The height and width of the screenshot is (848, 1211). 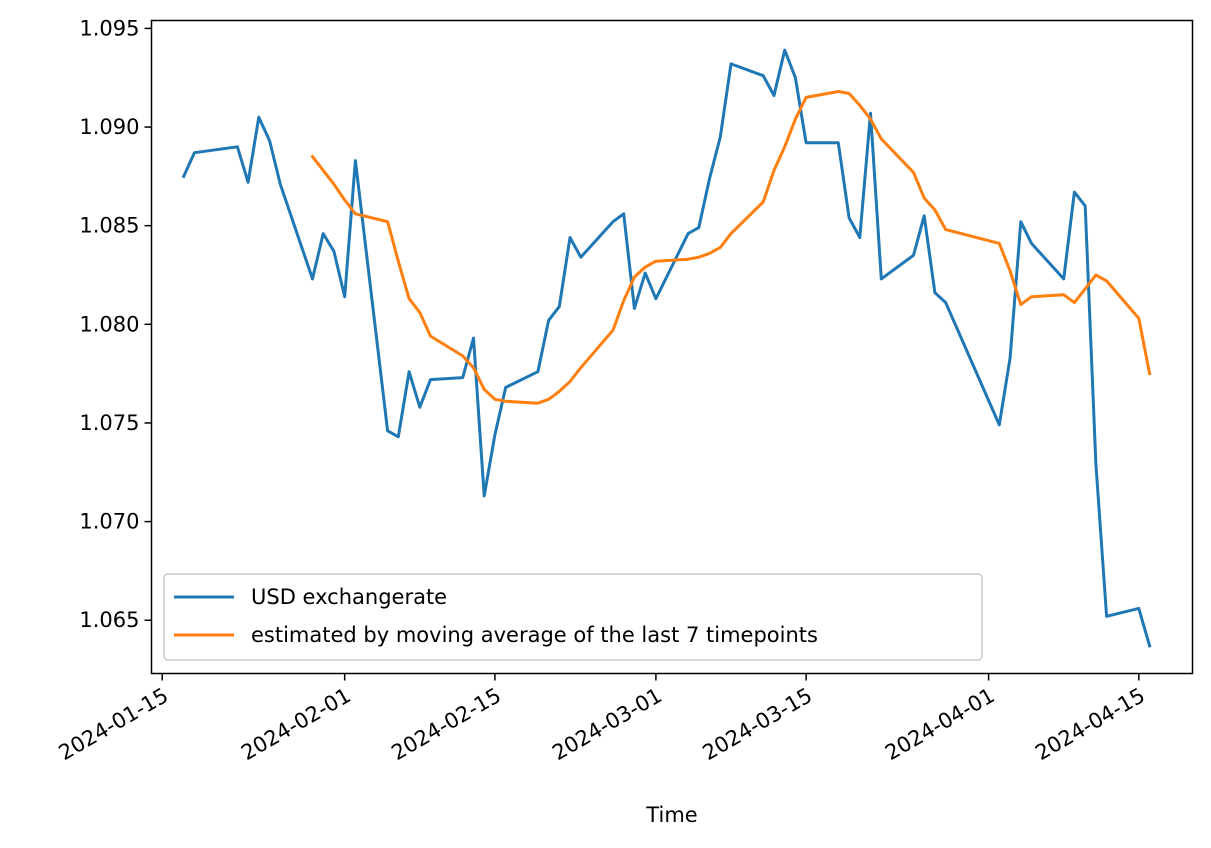 What do you see at coordinates (109, 226) in the screenshot?
I see `y-tick-label-4: 1.085` at bounding box center [109, 226].